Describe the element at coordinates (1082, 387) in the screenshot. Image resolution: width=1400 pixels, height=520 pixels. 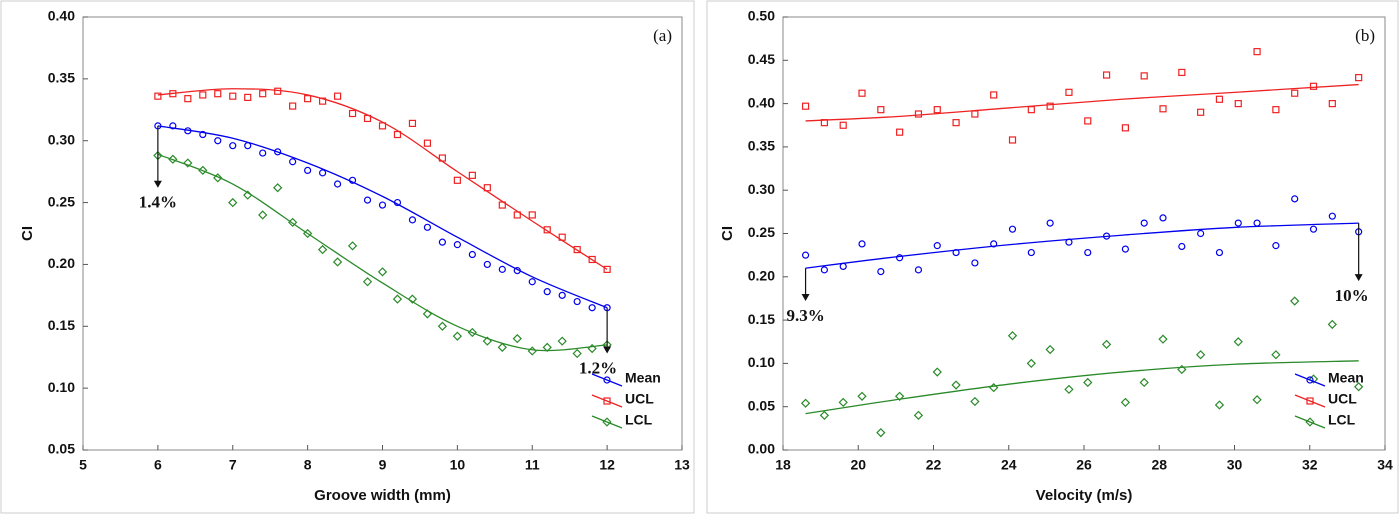
I see `fit-line` at that location.